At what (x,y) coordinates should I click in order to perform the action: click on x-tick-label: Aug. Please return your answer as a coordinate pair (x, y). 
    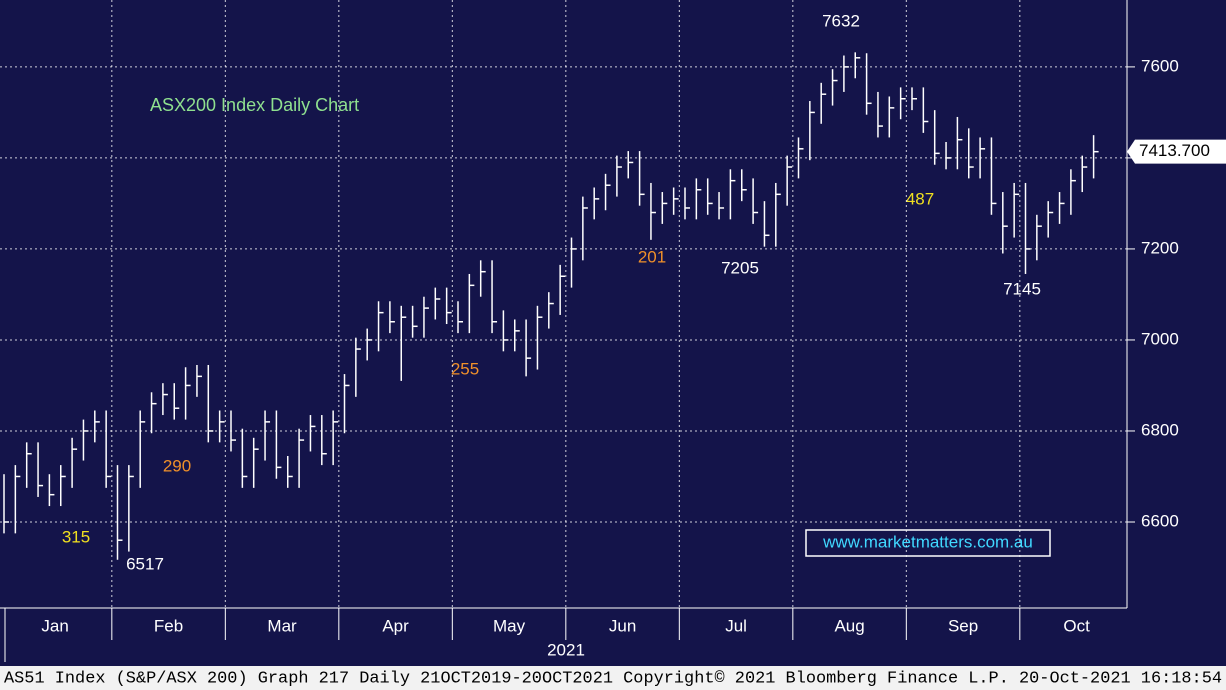
    Looking at the image, I should click on (849, 625).